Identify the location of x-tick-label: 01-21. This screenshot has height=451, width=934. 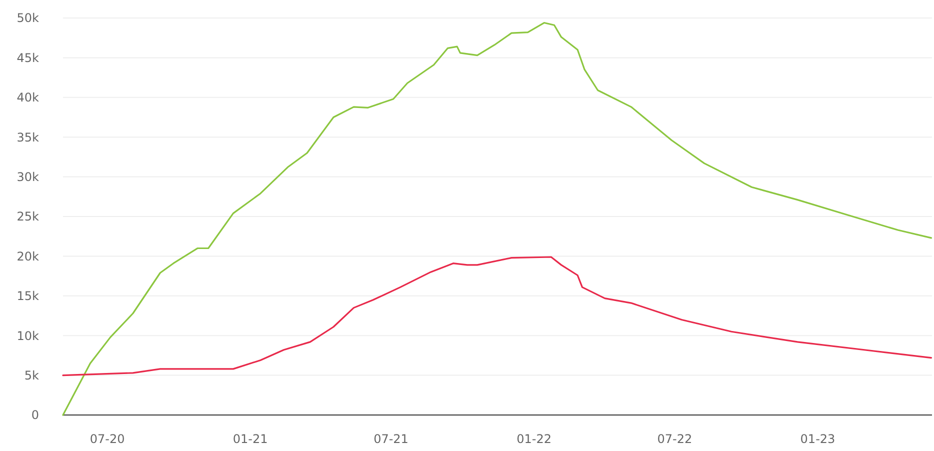
(250, 439).